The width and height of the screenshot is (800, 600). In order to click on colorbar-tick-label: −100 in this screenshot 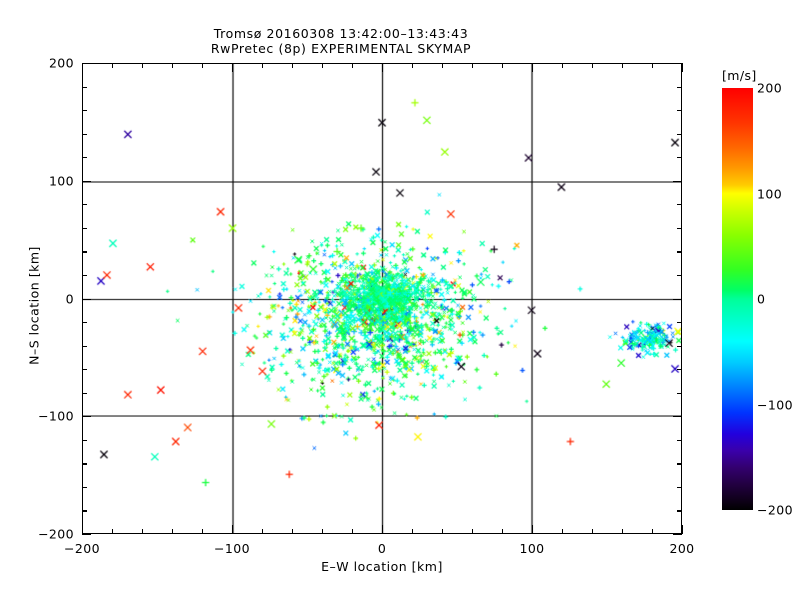, I will do `click(775, 404)`.